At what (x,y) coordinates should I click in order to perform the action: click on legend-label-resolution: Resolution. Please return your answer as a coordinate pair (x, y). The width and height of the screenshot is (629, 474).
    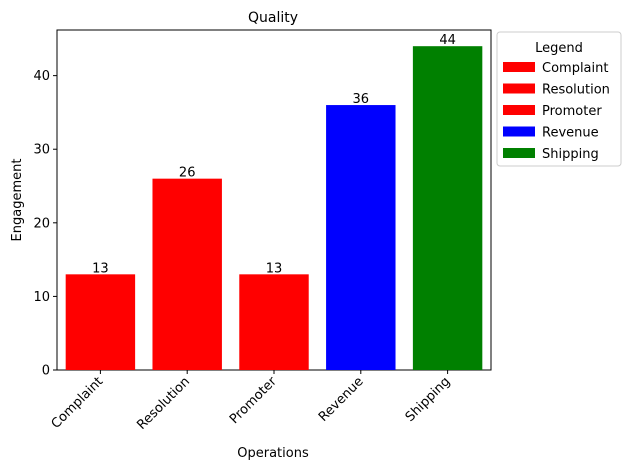
    Looking at the image, I should click on (576, 90).